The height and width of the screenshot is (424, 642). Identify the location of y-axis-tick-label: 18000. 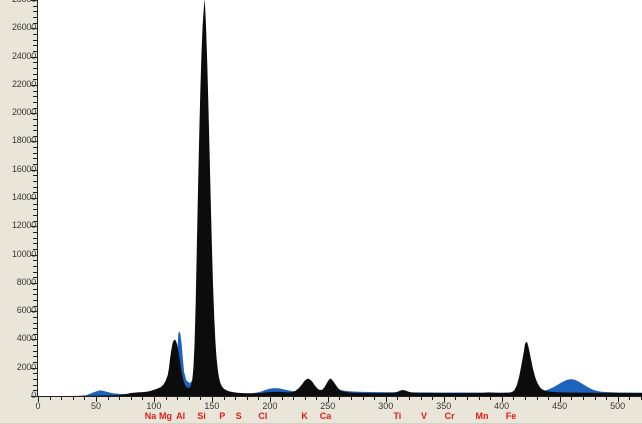
(23, 140).